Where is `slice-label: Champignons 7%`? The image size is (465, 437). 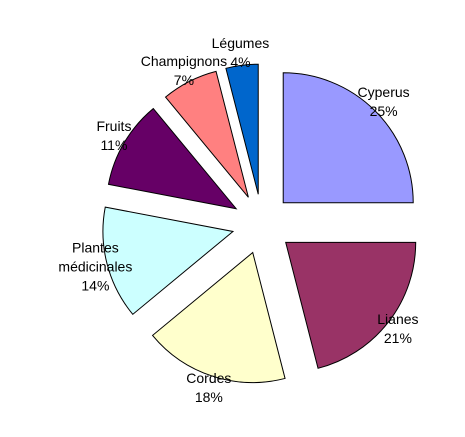 slice-label: Champignons 7% is located at coordinates (184, 71).